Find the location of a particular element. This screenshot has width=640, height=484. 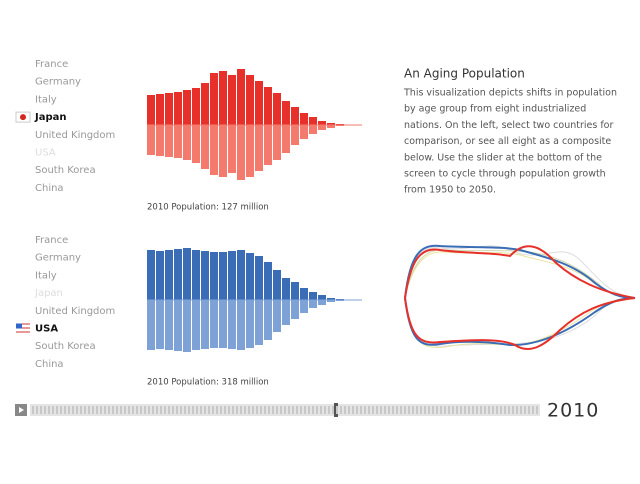

description-line: by age group from eight industrialized is located at coordinates (495, 109).